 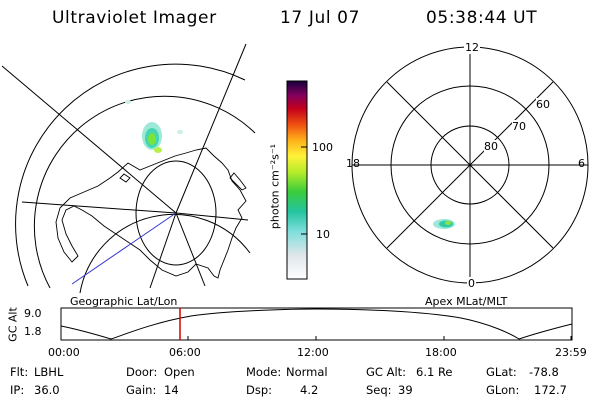 I want to click on mode-value: Normal, so click(x=307, y=372).